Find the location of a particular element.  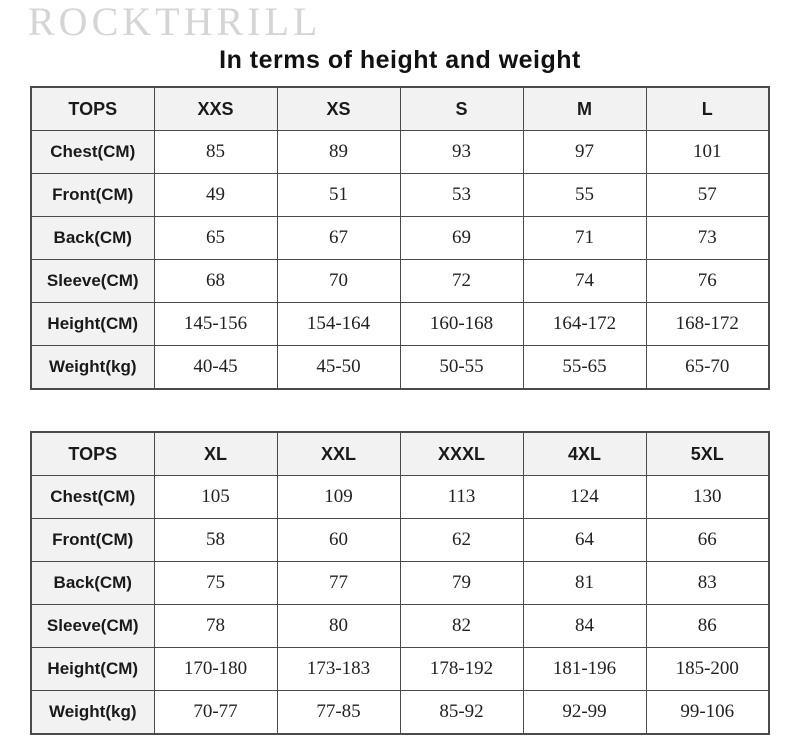

column-header: S is located at coordinates (461, 108).